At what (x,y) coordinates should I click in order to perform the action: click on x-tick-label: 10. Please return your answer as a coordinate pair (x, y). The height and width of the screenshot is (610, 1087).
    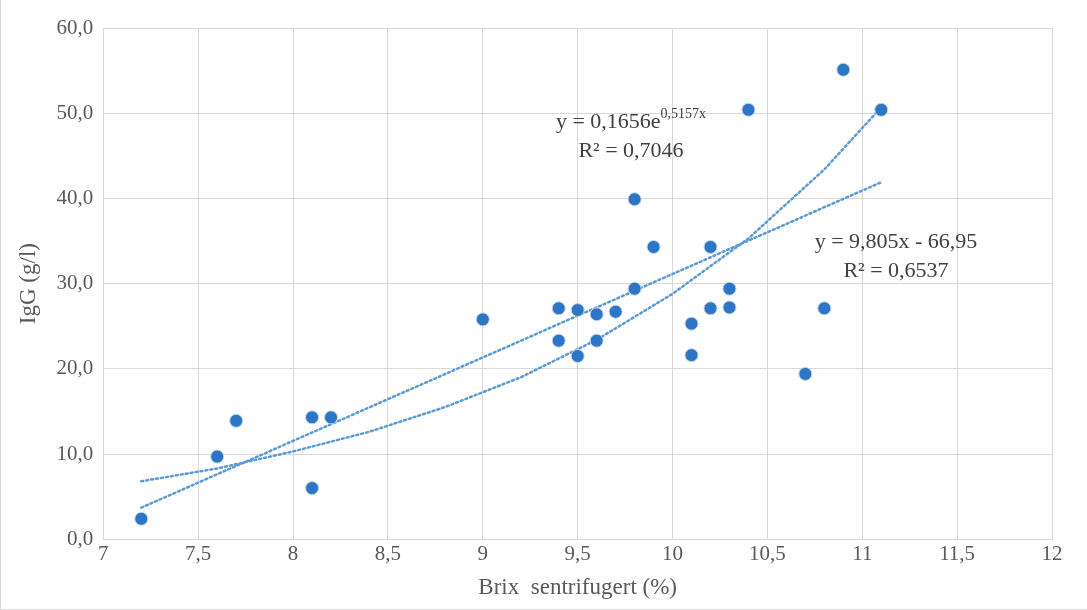
    Looking at the image, I should click on (673, 553).